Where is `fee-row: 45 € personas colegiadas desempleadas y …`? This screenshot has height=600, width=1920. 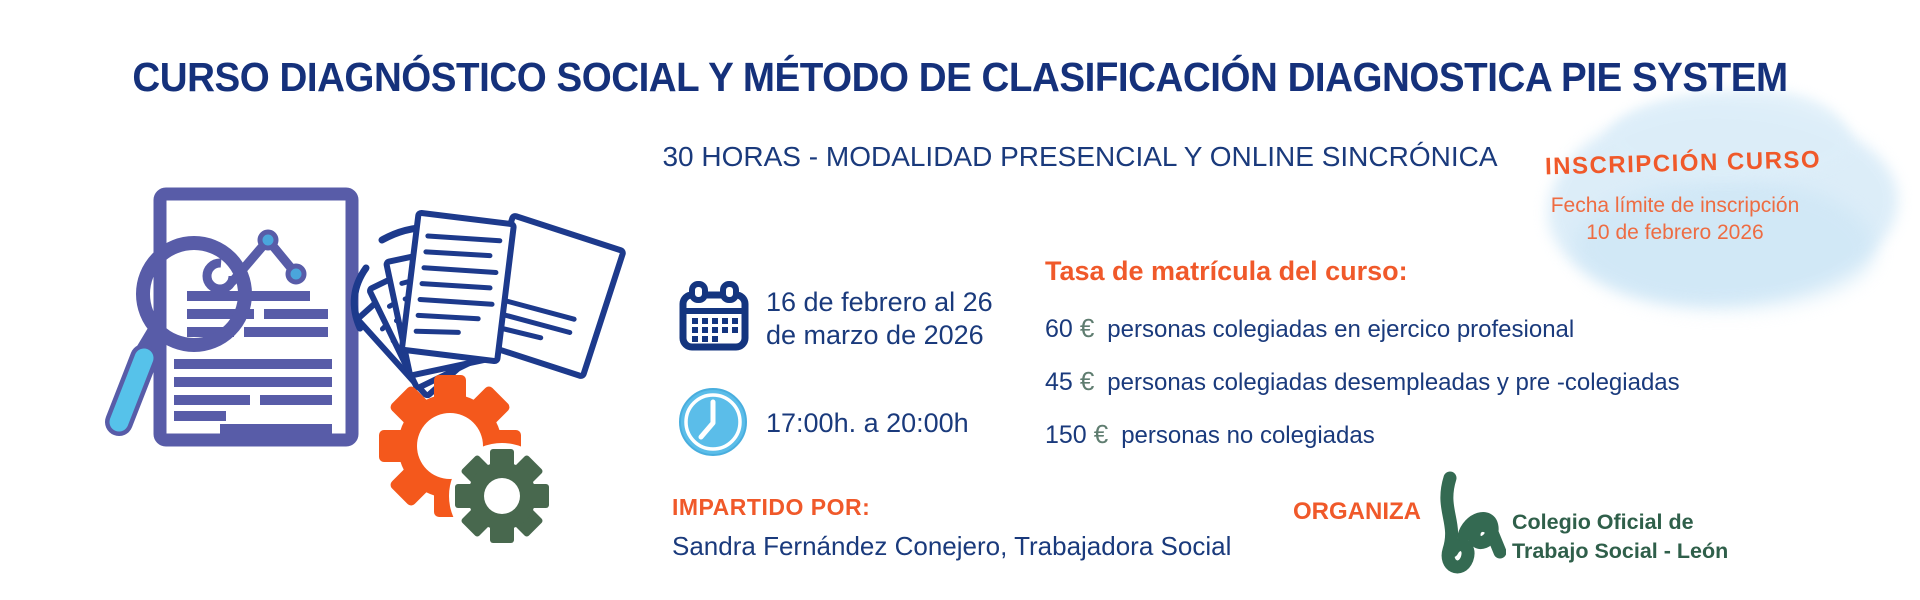 fee-row: 45 € personas colegiadas desempleadas y … is located at coordinates (1395, 381).